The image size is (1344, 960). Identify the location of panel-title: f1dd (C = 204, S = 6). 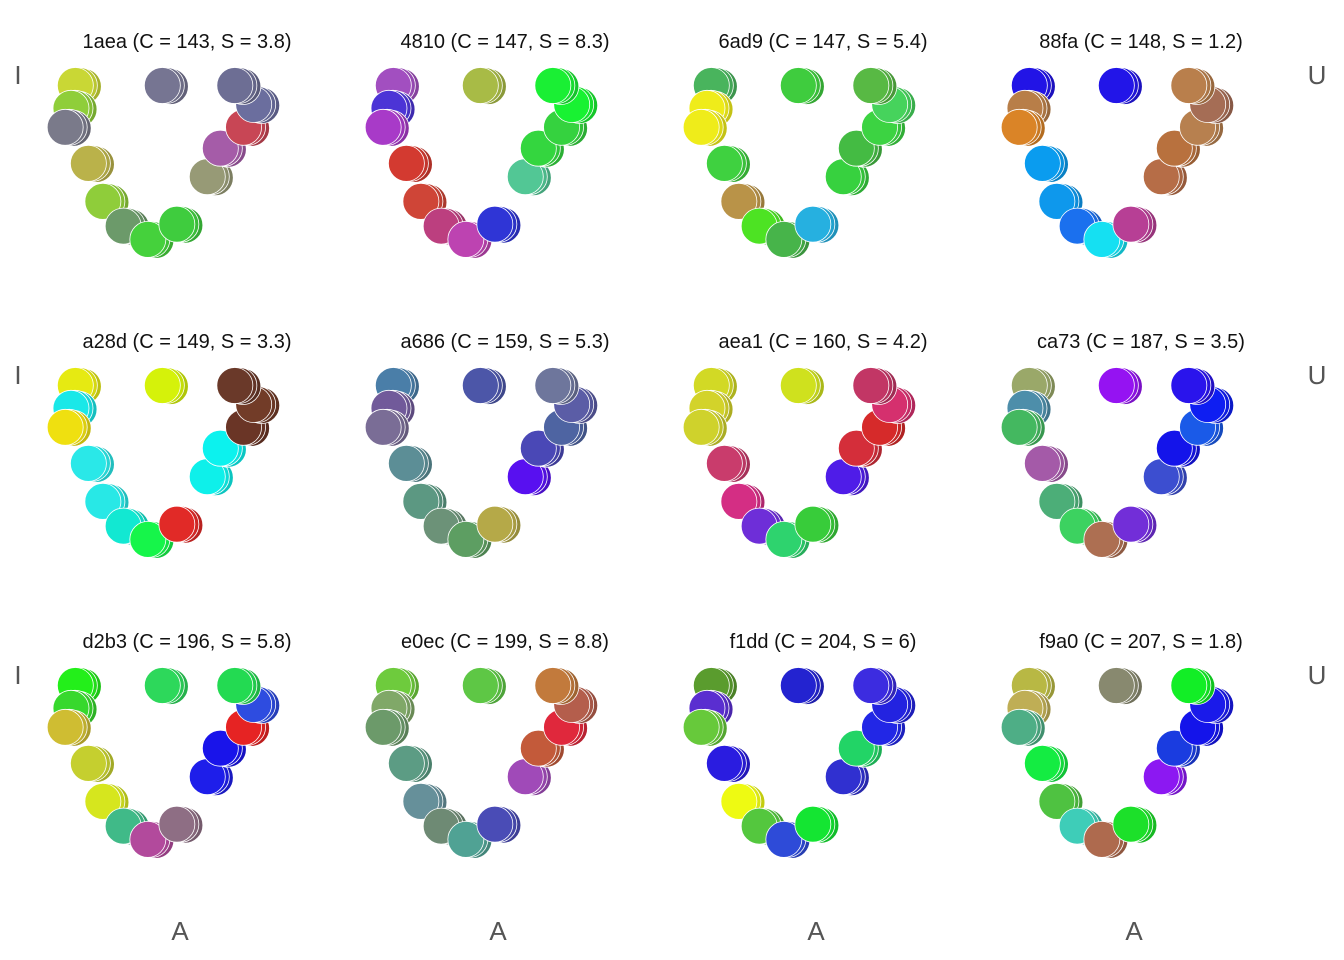
(823, 642).